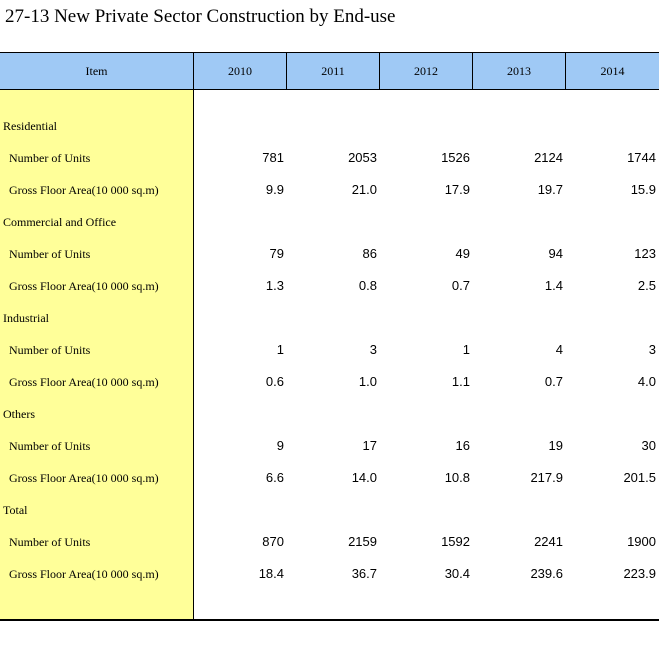 The image size is (659, 654). Describe the element at coordinates (274, 285) in the screenshot. I see `table-cell-2010: 1.3` at that location.